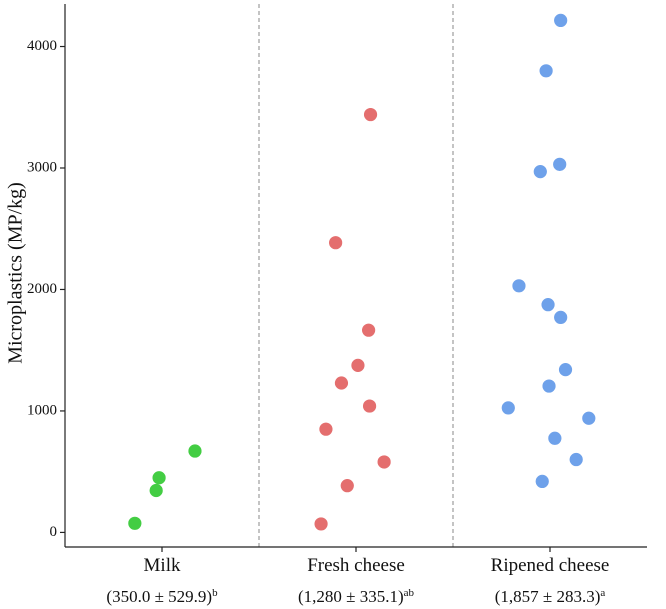 This screenshot has height=609, width=666. I want to click on category-label: Milk (350.0 ± 529.9)b, so click(162, 581).